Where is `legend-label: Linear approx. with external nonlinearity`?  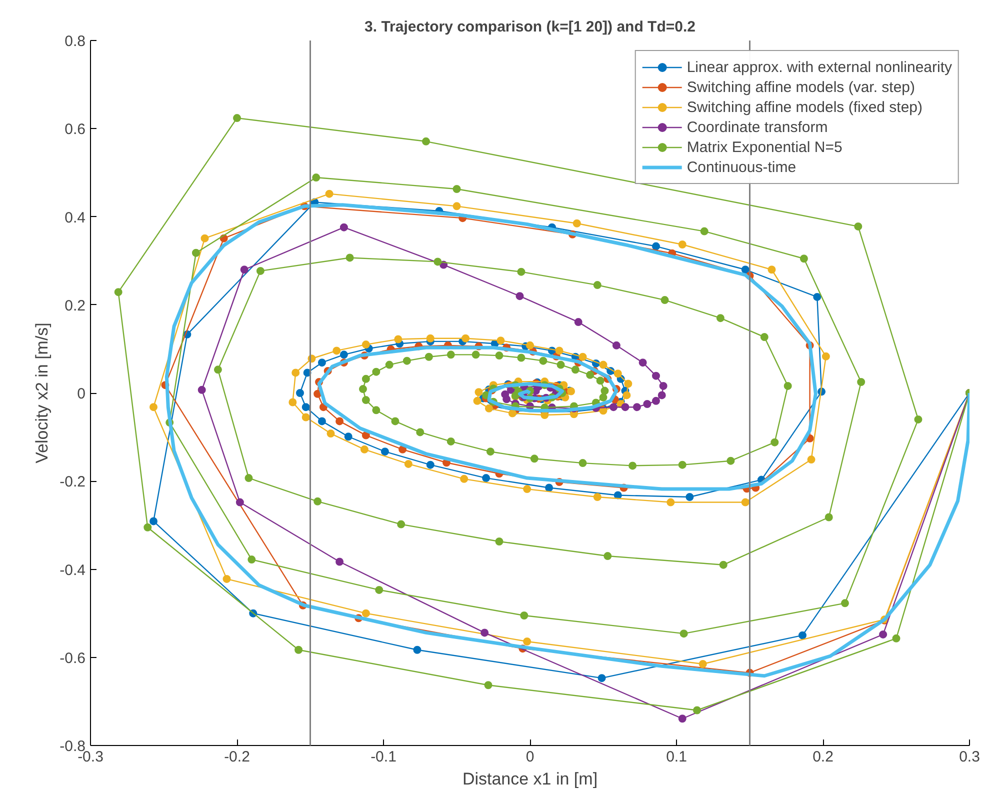
legend-label: Linear approx. with external nonlinearity is located at coordinates (819, 67).